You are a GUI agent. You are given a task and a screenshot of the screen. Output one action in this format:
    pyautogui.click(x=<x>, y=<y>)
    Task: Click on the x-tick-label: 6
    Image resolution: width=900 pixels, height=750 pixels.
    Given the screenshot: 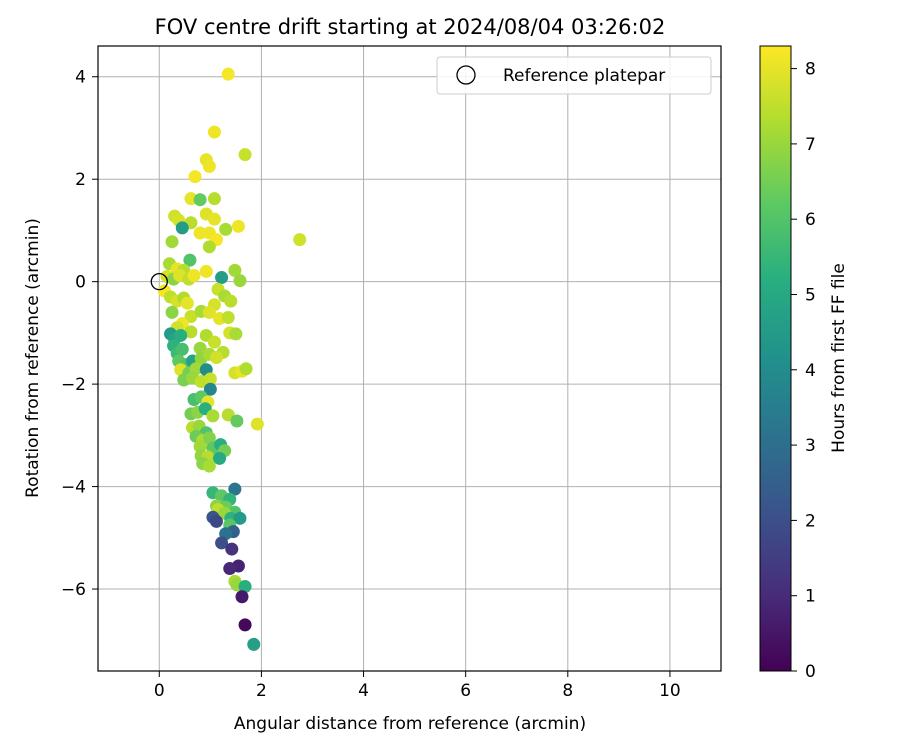 What is the action you would take?
    pyautogui.click(x=465, y=691)
    